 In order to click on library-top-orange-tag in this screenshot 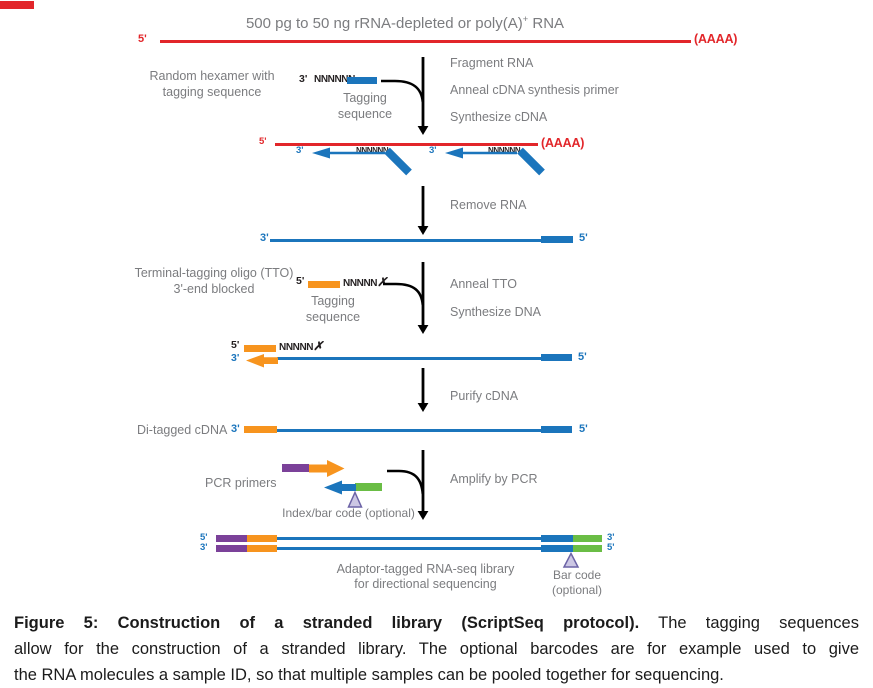, I will do `click(262, 538)`.